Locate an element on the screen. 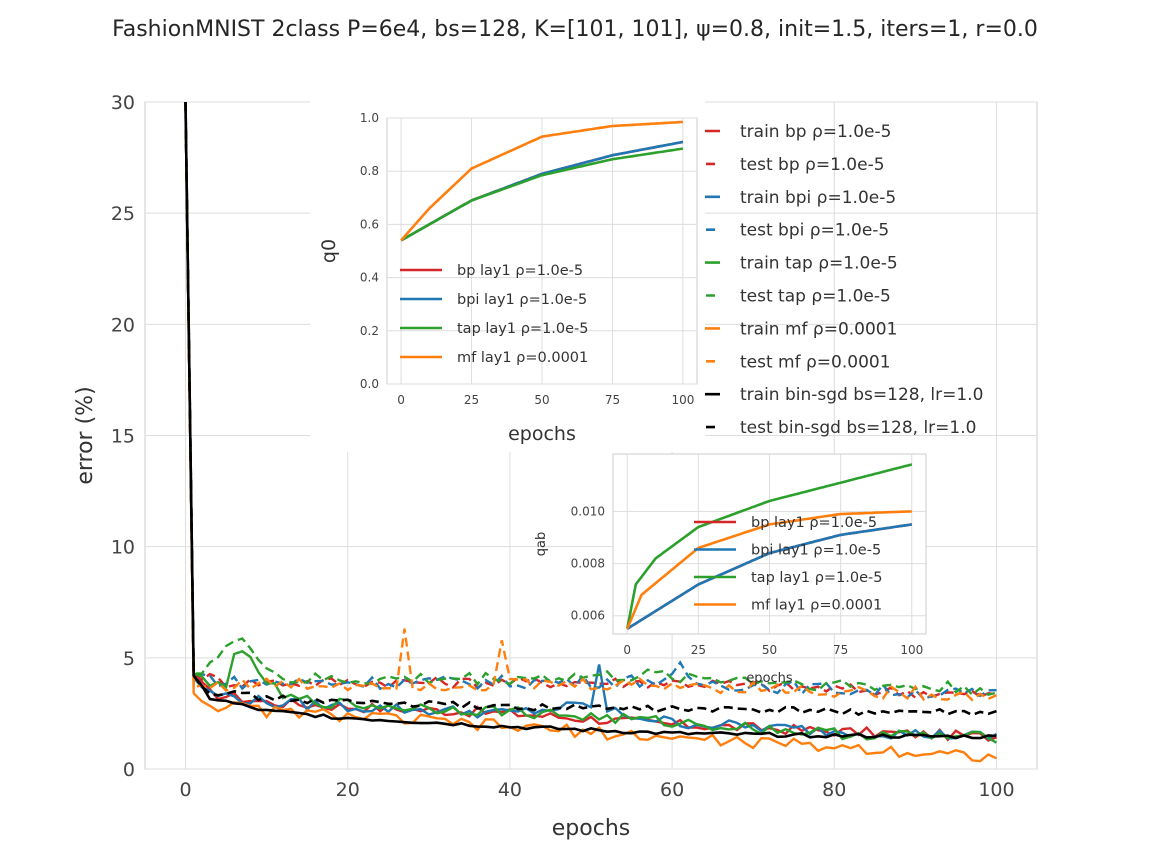  inset-q0-legend-label: tap lay1 ρ=1.0e-5 is located at coordinates (523, 329).